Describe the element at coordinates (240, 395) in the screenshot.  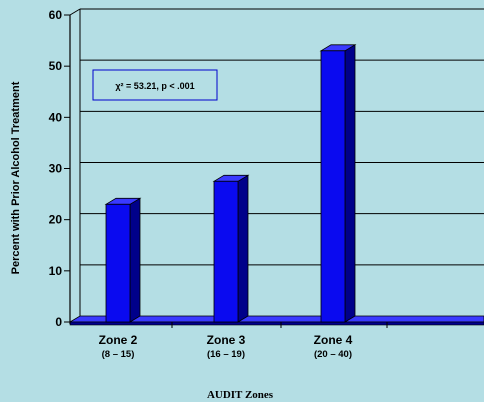
I see `x-axis-title: AUDIT Zones` at that location.